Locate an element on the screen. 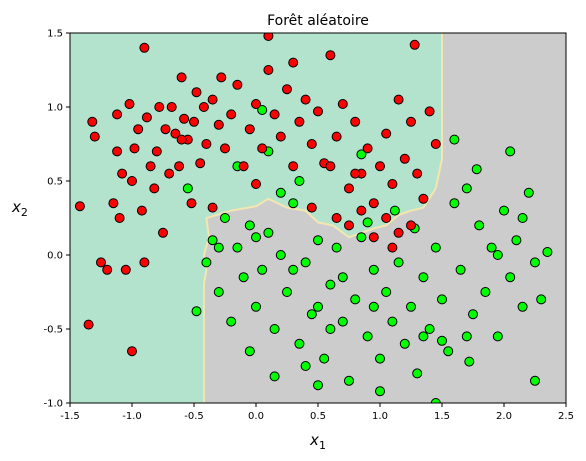 This screenshot has width=586, height=461. x-tick-label: 1.0 is located at coordinates (380, 416).